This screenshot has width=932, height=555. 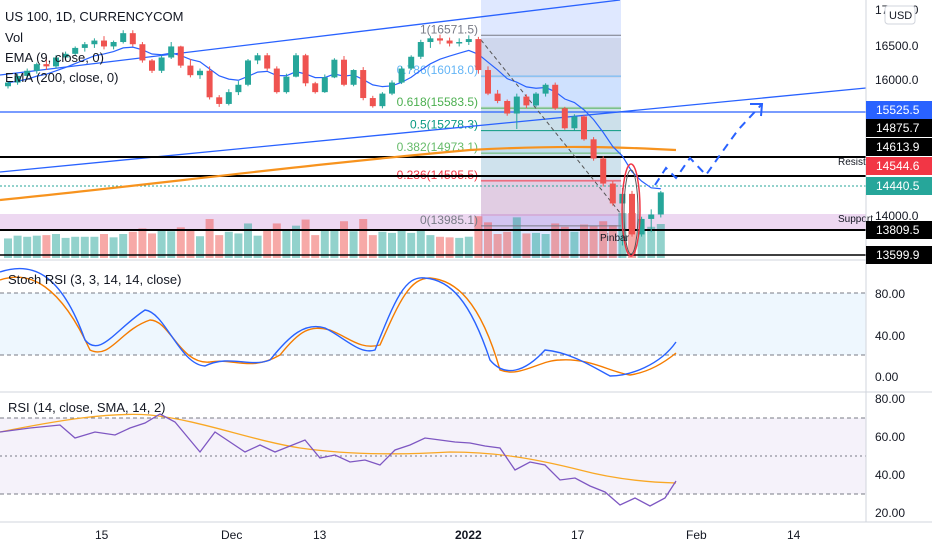 I want to click on projected-path-arrow, so click(x=708, y=144).